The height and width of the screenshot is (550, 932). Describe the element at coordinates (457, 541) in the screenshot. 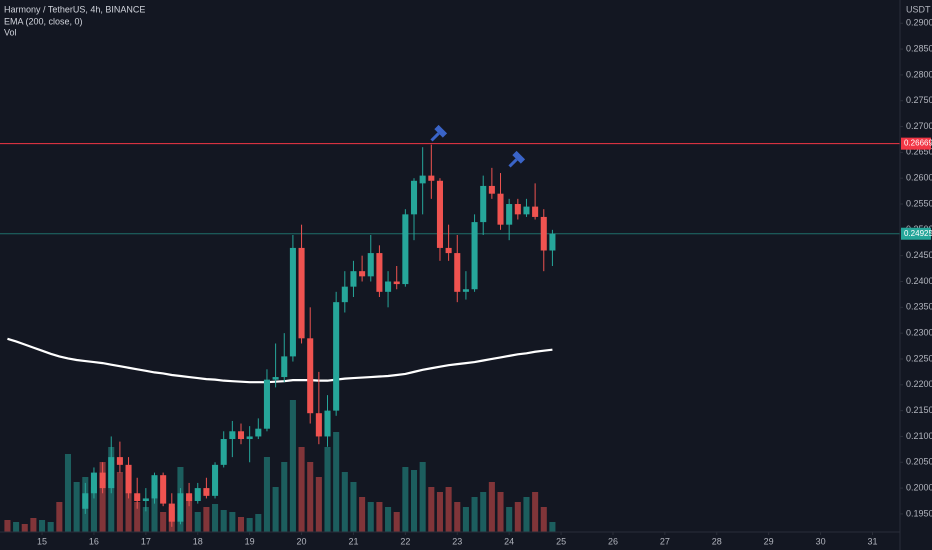

I see `x-tick-label: 23` at that location.